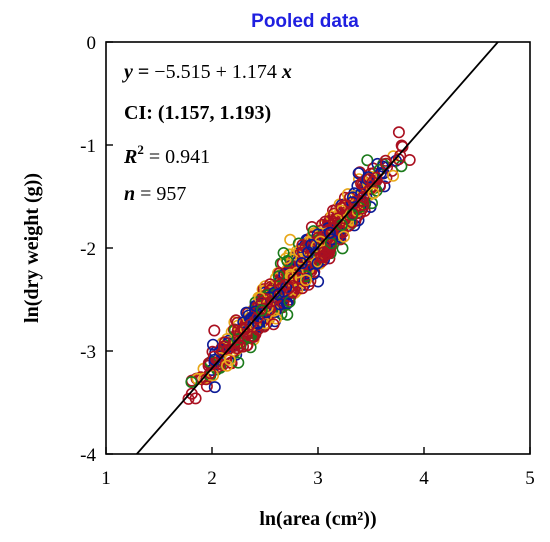 The height and width of the screenshot is (542, 550). I want to click on x-tick-label: 2, so click(212, 478).